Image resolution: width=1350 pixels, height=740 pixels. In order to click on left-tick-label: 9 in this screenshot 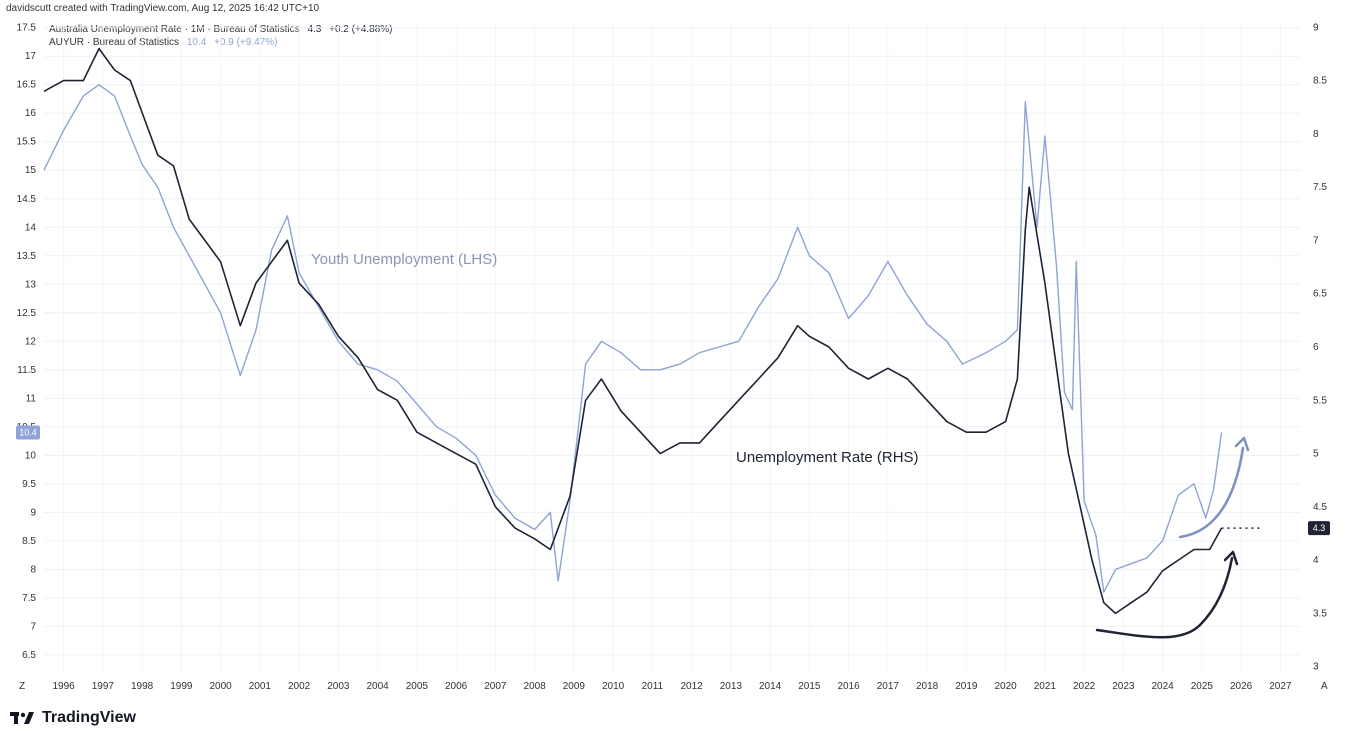, I will do `click(33, 512)`.